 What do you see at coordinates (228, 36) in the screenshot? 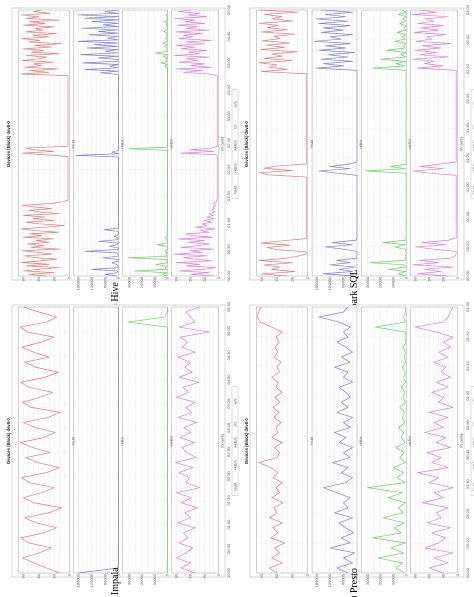
I see `x-tick-label: 04:30` at bounding box center [228, 36].